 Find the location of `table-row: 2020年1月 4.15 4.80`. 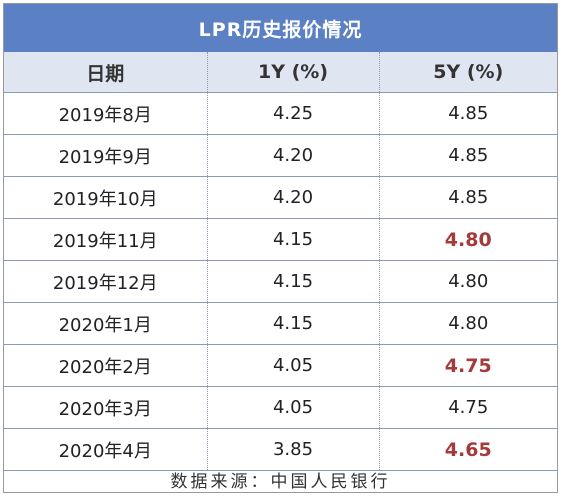

table-row: 2020年1月 4.15 4.80 is located at coordinates (280, 323).